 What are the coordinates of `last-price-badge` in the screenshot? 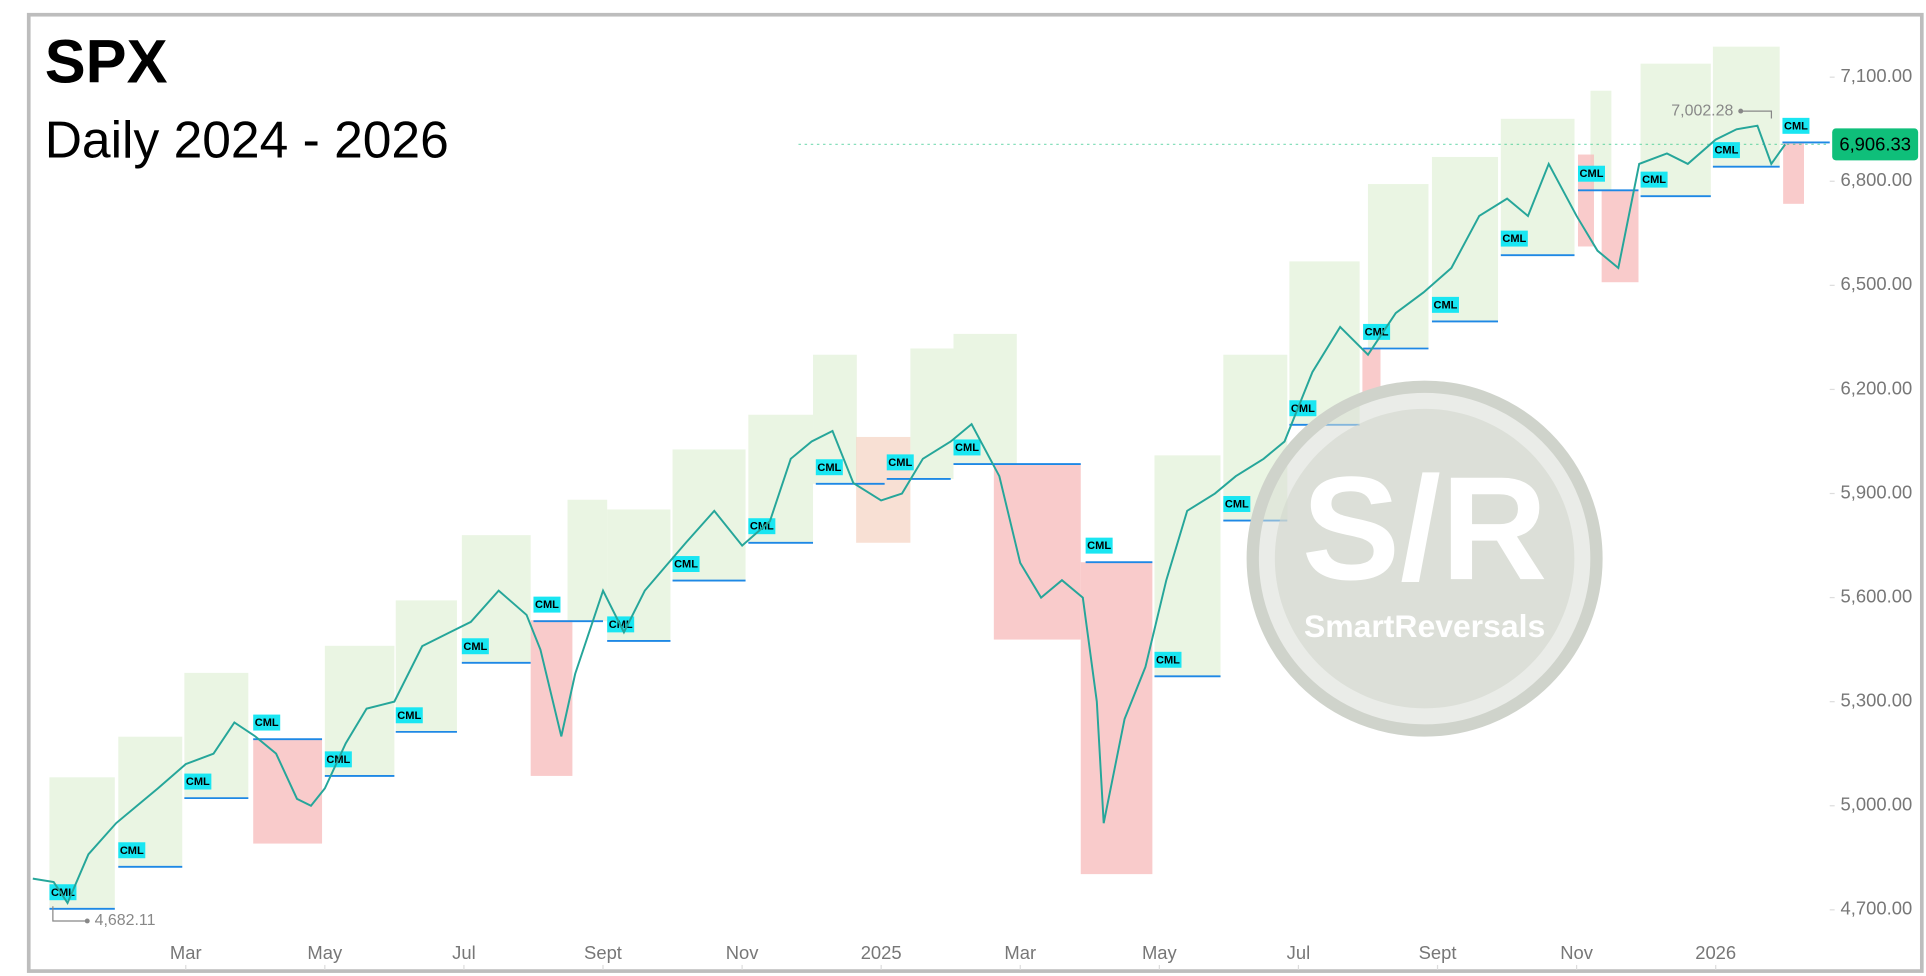 It's located at (1875, 144).